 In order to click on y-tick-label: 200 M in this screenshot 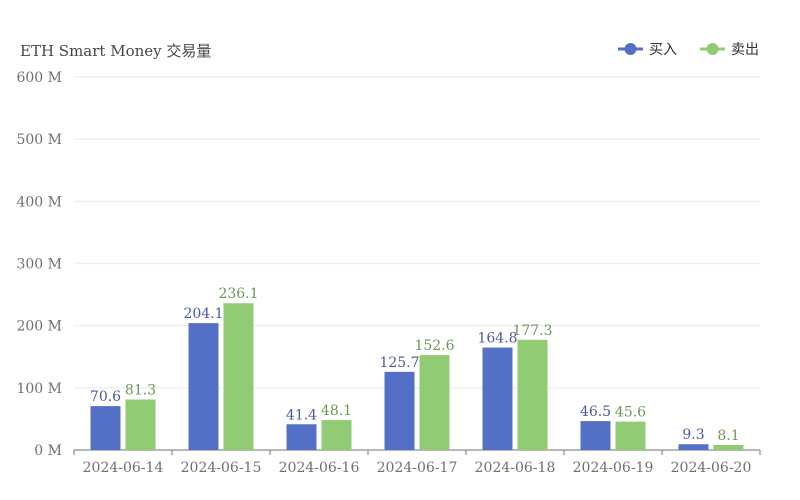, I will do `click(39, 327)`.